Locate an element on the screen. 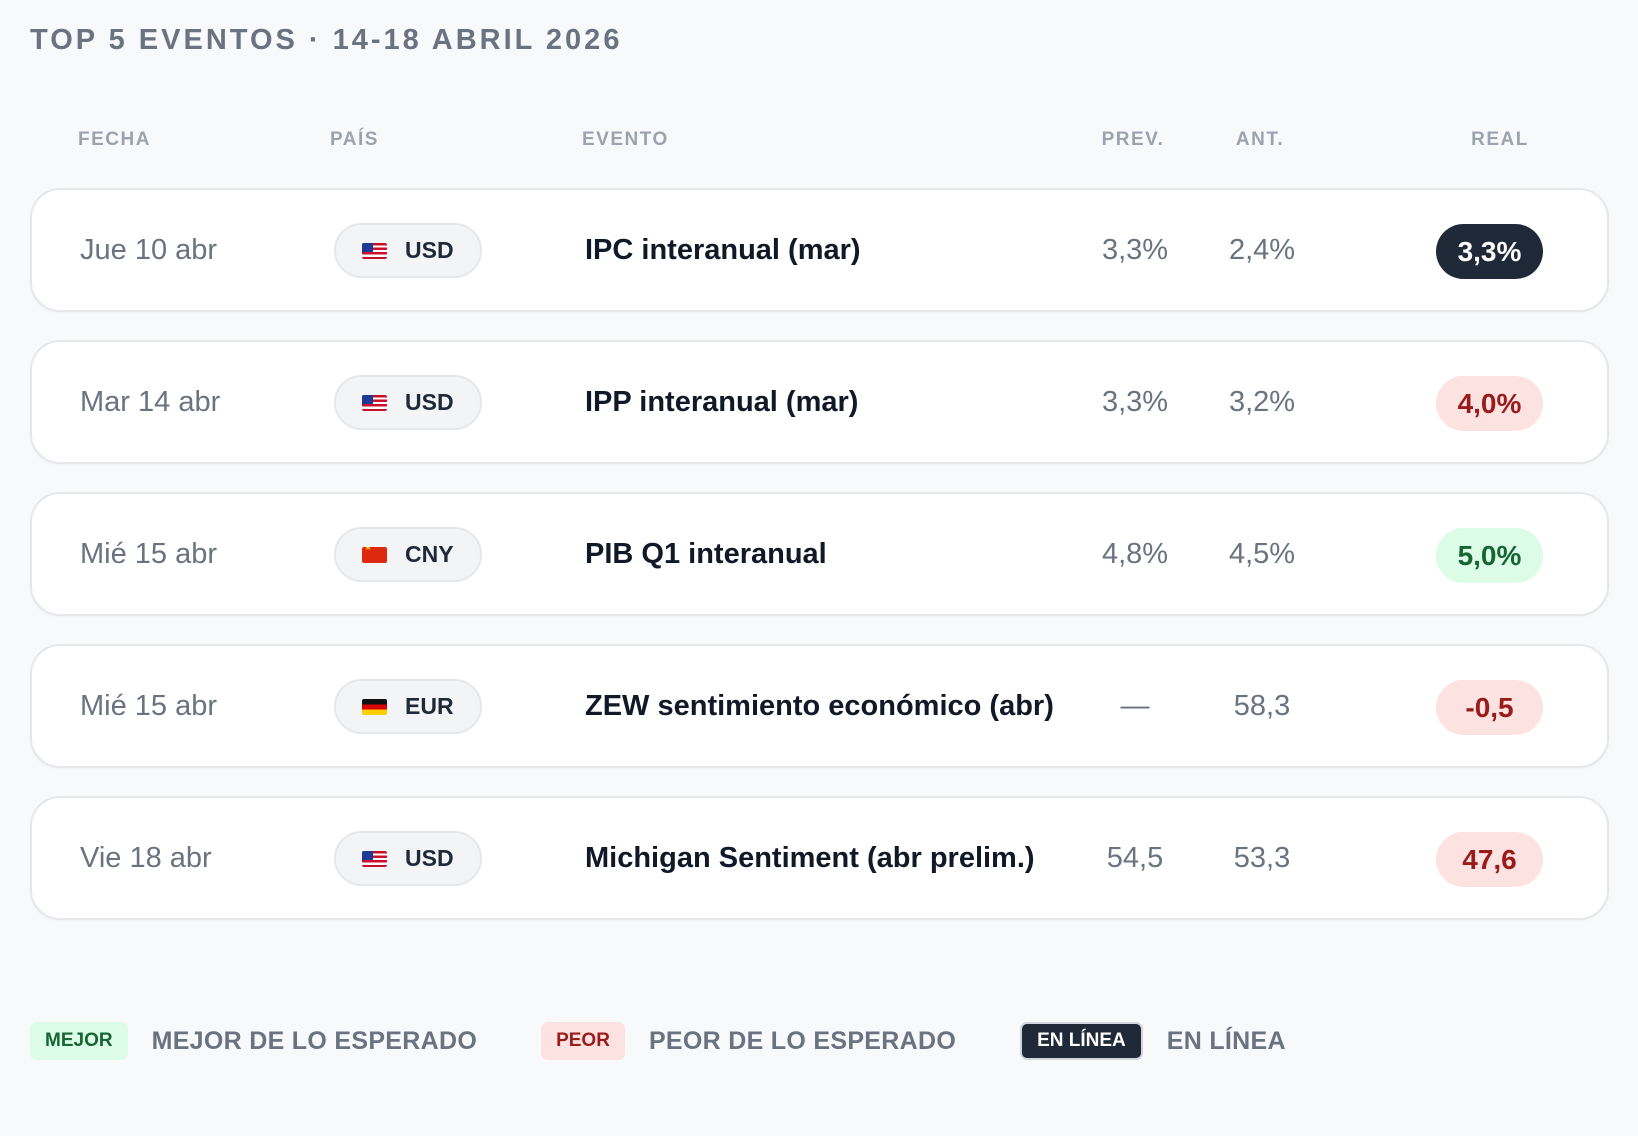  event-real-badge: 47,6 is located at coordinates (1489, 859).